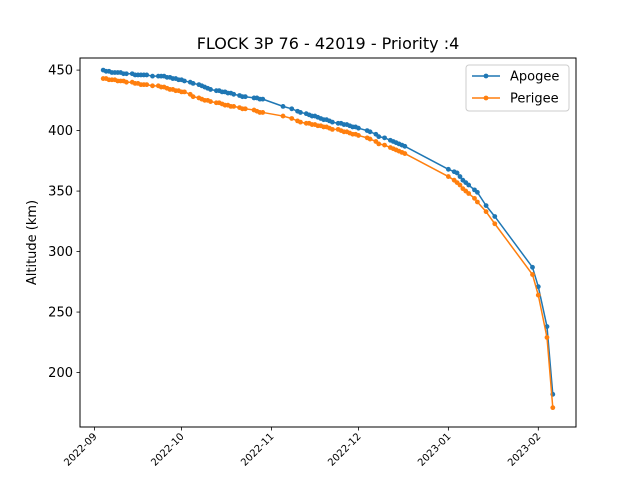  What do you see at coordinates (60, 313) in the screenshot?
I see `y-tick-label: 250` at bounding box center [60, 313].